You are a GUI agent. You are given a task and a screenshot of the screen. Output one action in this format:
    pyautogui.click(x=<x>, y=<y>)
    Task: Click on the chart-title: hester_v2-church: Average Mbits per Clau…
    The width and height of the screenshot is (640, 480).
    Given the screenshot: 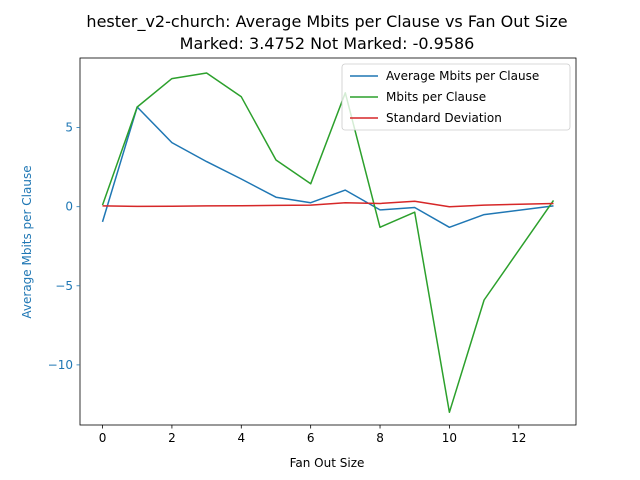 What is the action you would take?
    pyautogui.click(x=326, y=22)
    